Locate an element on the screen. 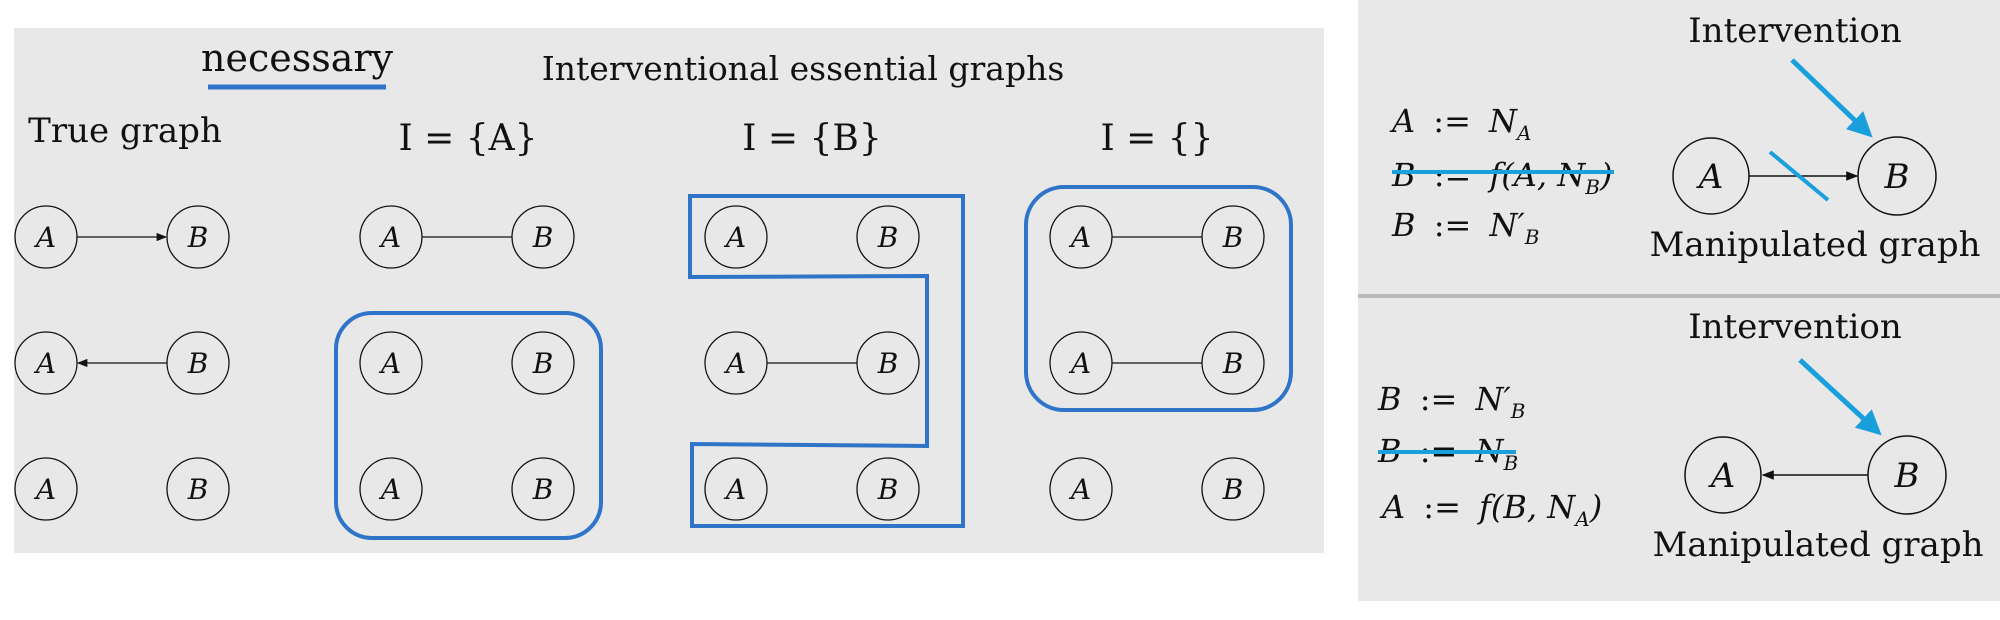  right-top-equations: A := NA B := f(A, NB) B := N′B is located at coordinates (1501, 175).